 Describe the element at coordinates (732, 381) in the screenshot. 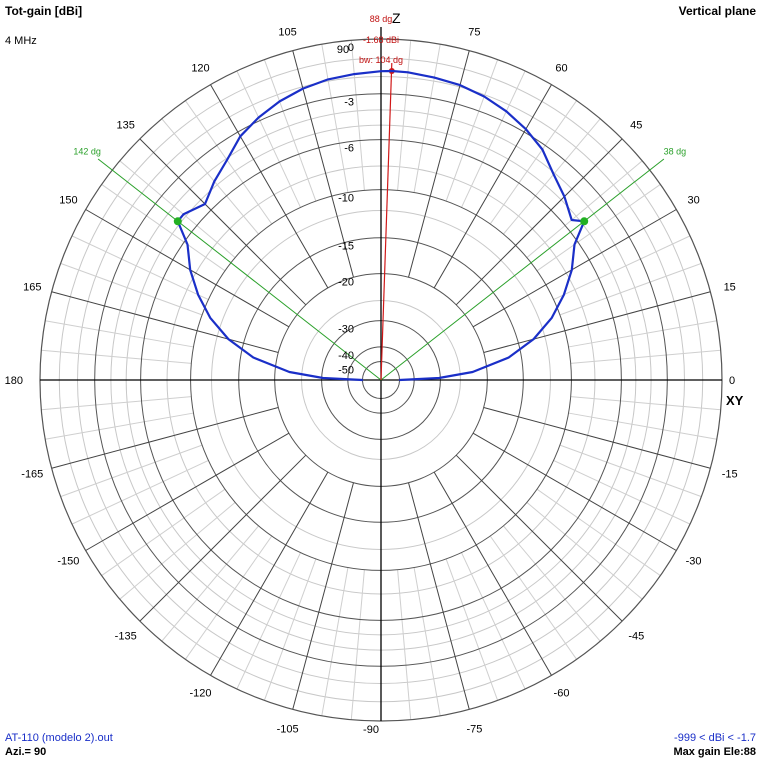

I see `angle-tick-label: 0` at that location.